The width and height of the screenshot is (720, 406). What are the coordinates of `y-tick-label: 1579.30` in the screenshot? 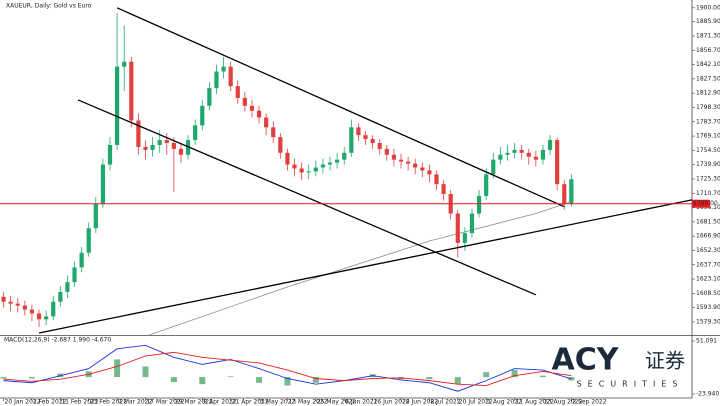 It's located at (708, 321).